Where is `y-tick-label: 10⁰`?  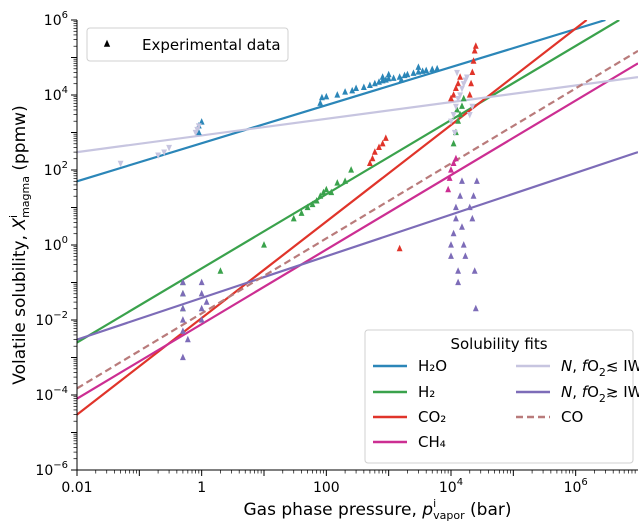
y-tick-label: 10⁰ is located at coordinates (56, 244).